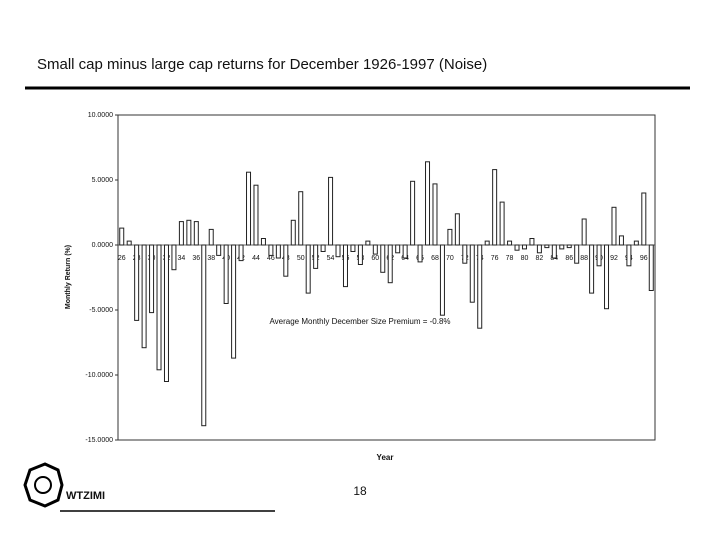 The image size is (720, 540). I want to click on x-tick-label: 36, so click(196, 258).